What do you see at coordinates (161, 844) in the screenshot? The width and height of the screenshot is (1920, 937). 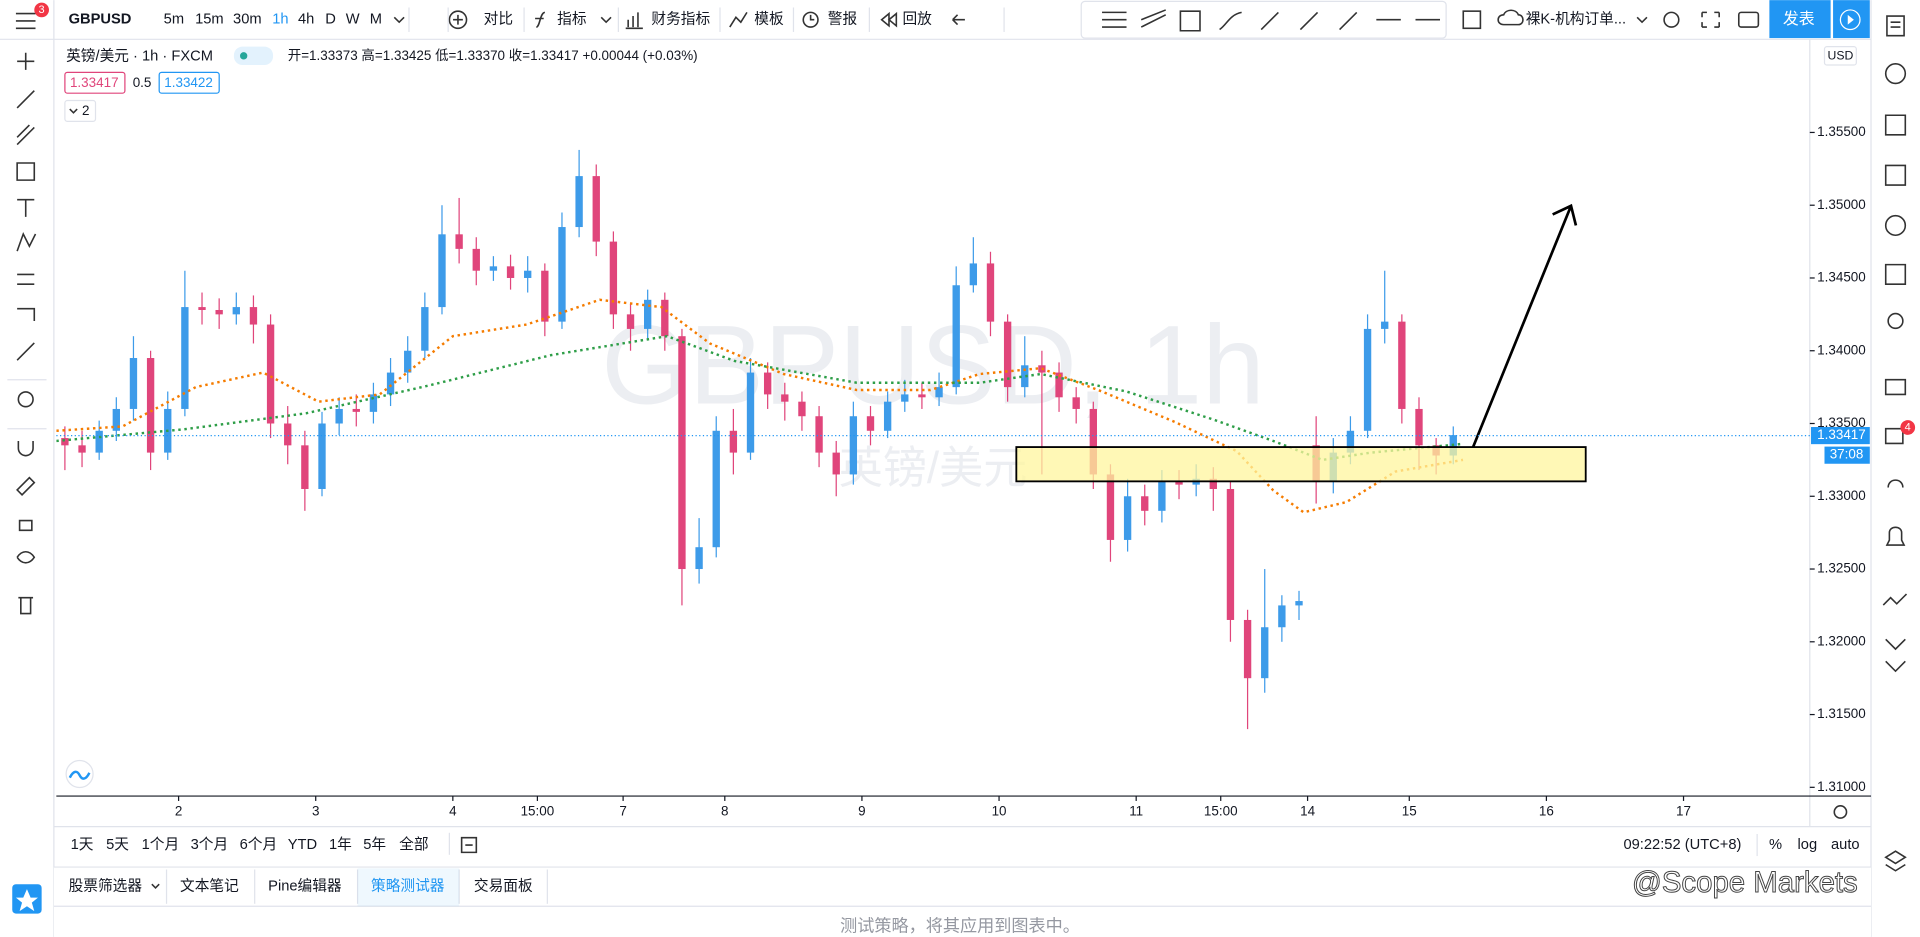 I see `range-button: 1个月` at bounding box center [161, 844].